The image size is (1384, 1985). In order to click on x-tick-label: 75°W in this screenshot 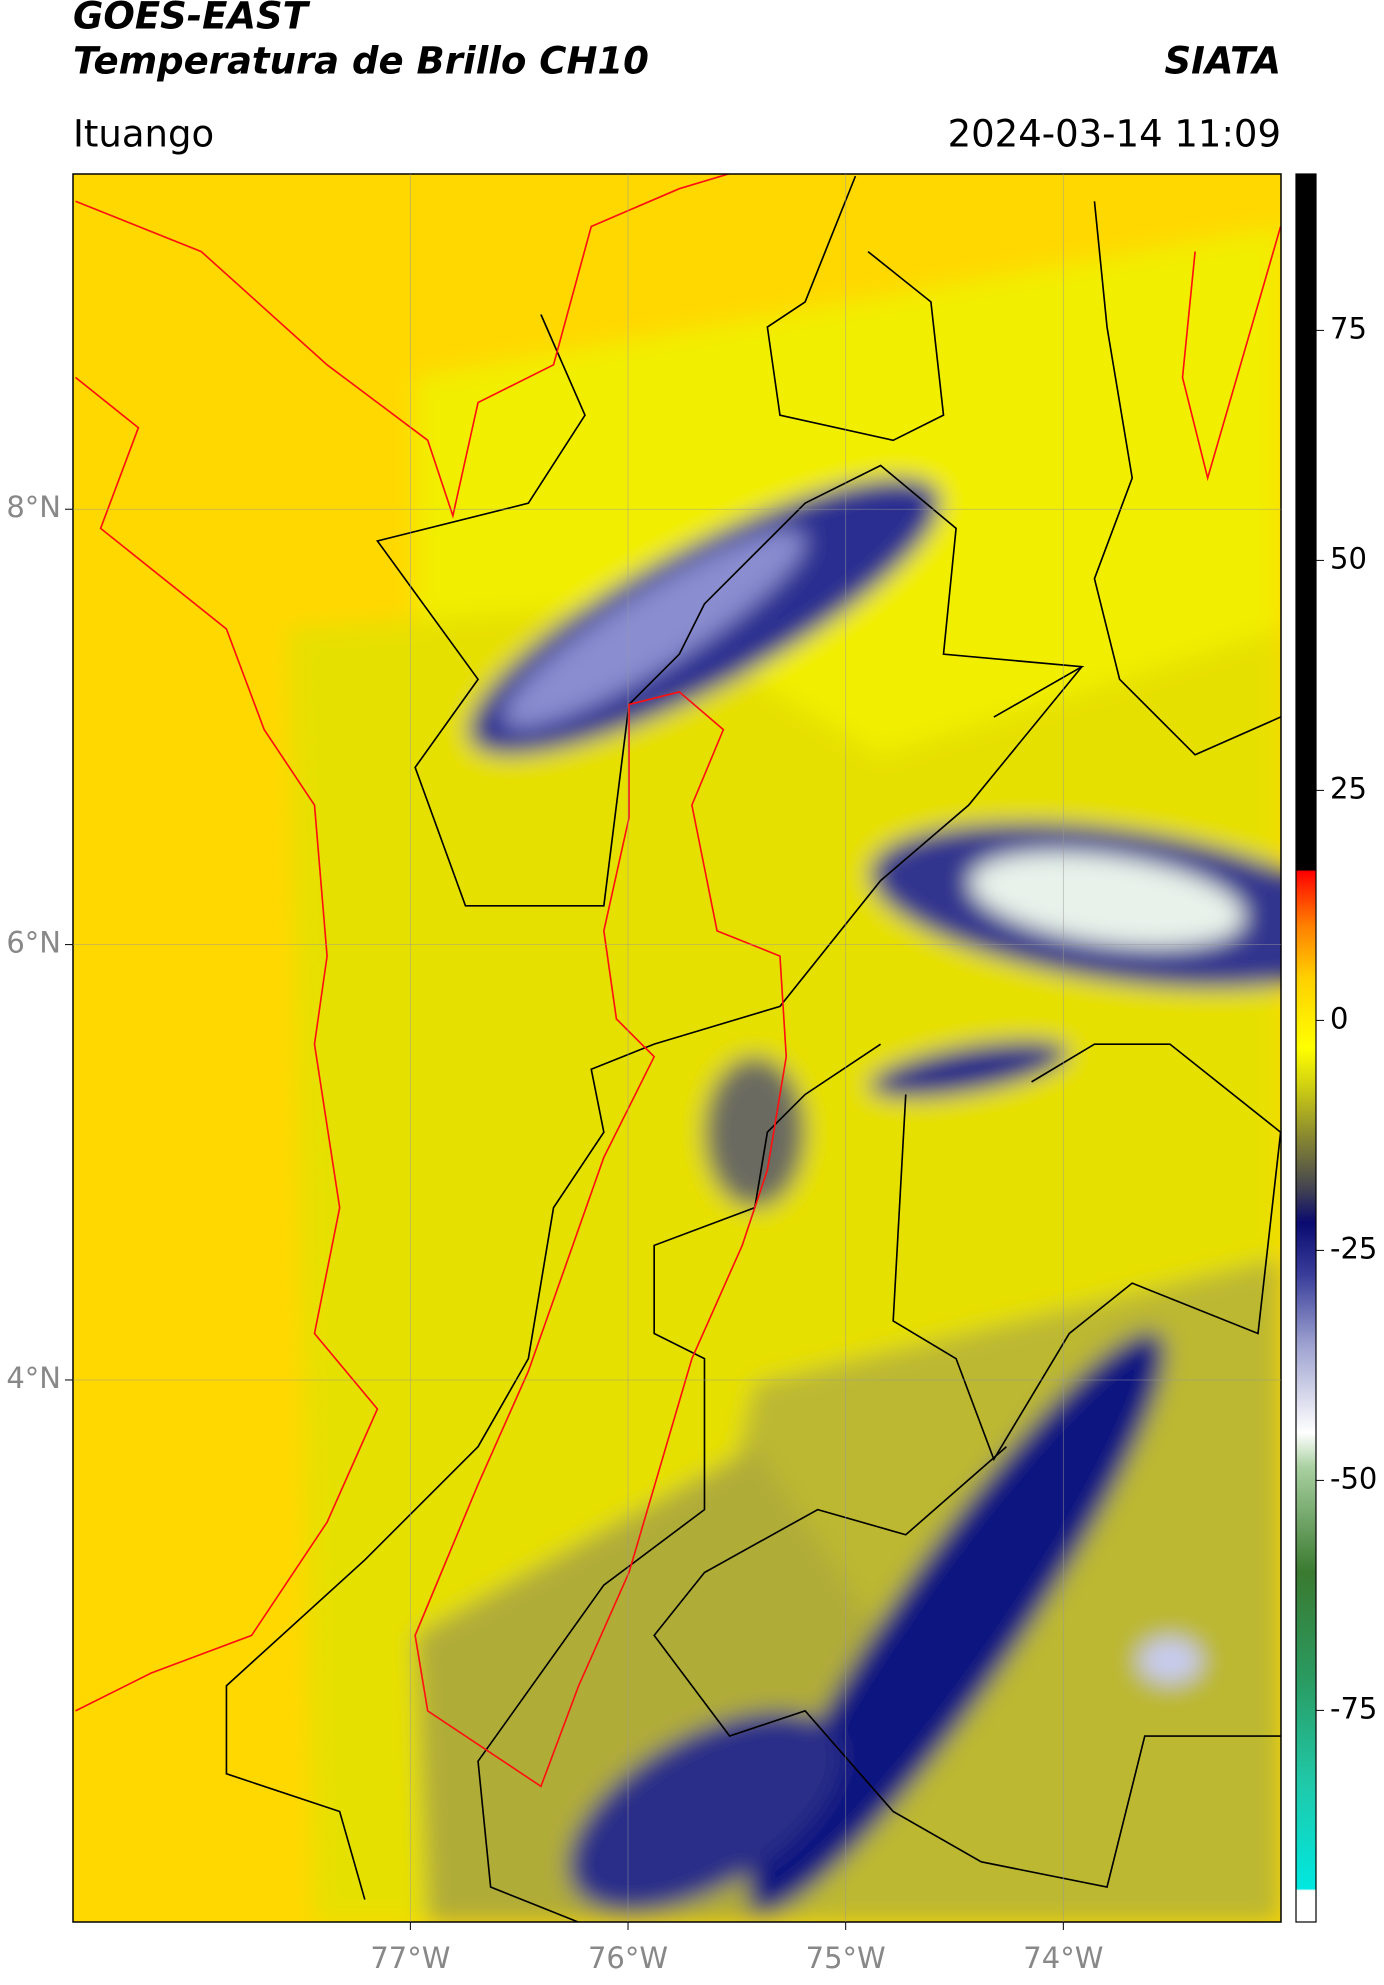, I will do `click(846, 1958)`.